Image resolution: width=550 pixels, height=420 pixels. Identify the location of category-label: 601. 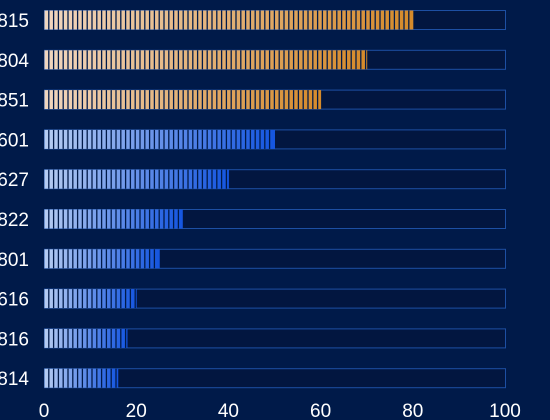
(14, 140).